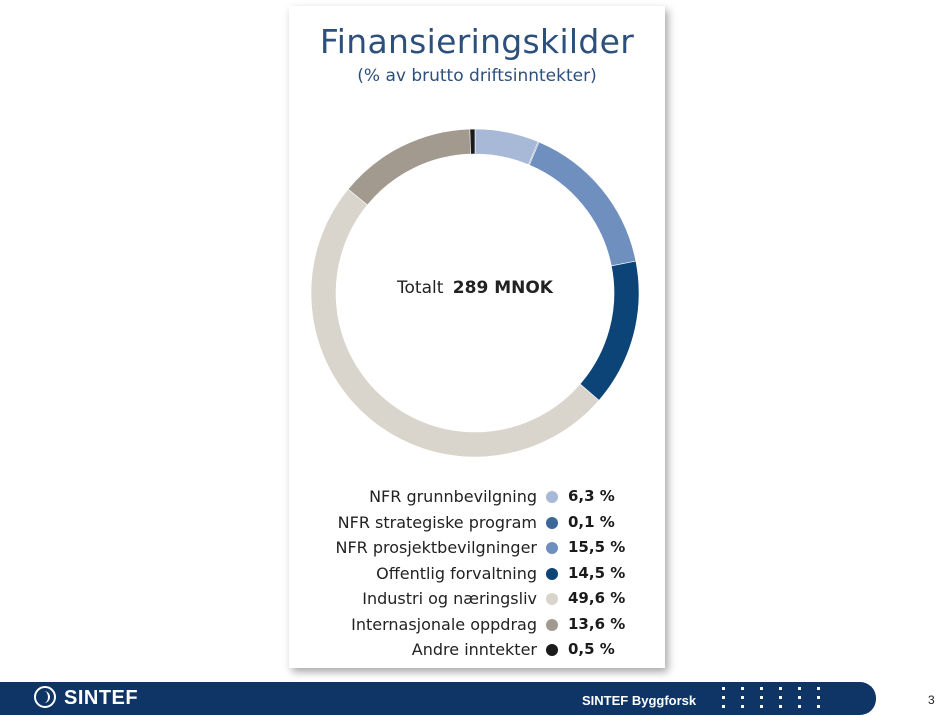 The image size is (950, 715). I want to click on legend-value: 13,6 %, so click(597, 623).